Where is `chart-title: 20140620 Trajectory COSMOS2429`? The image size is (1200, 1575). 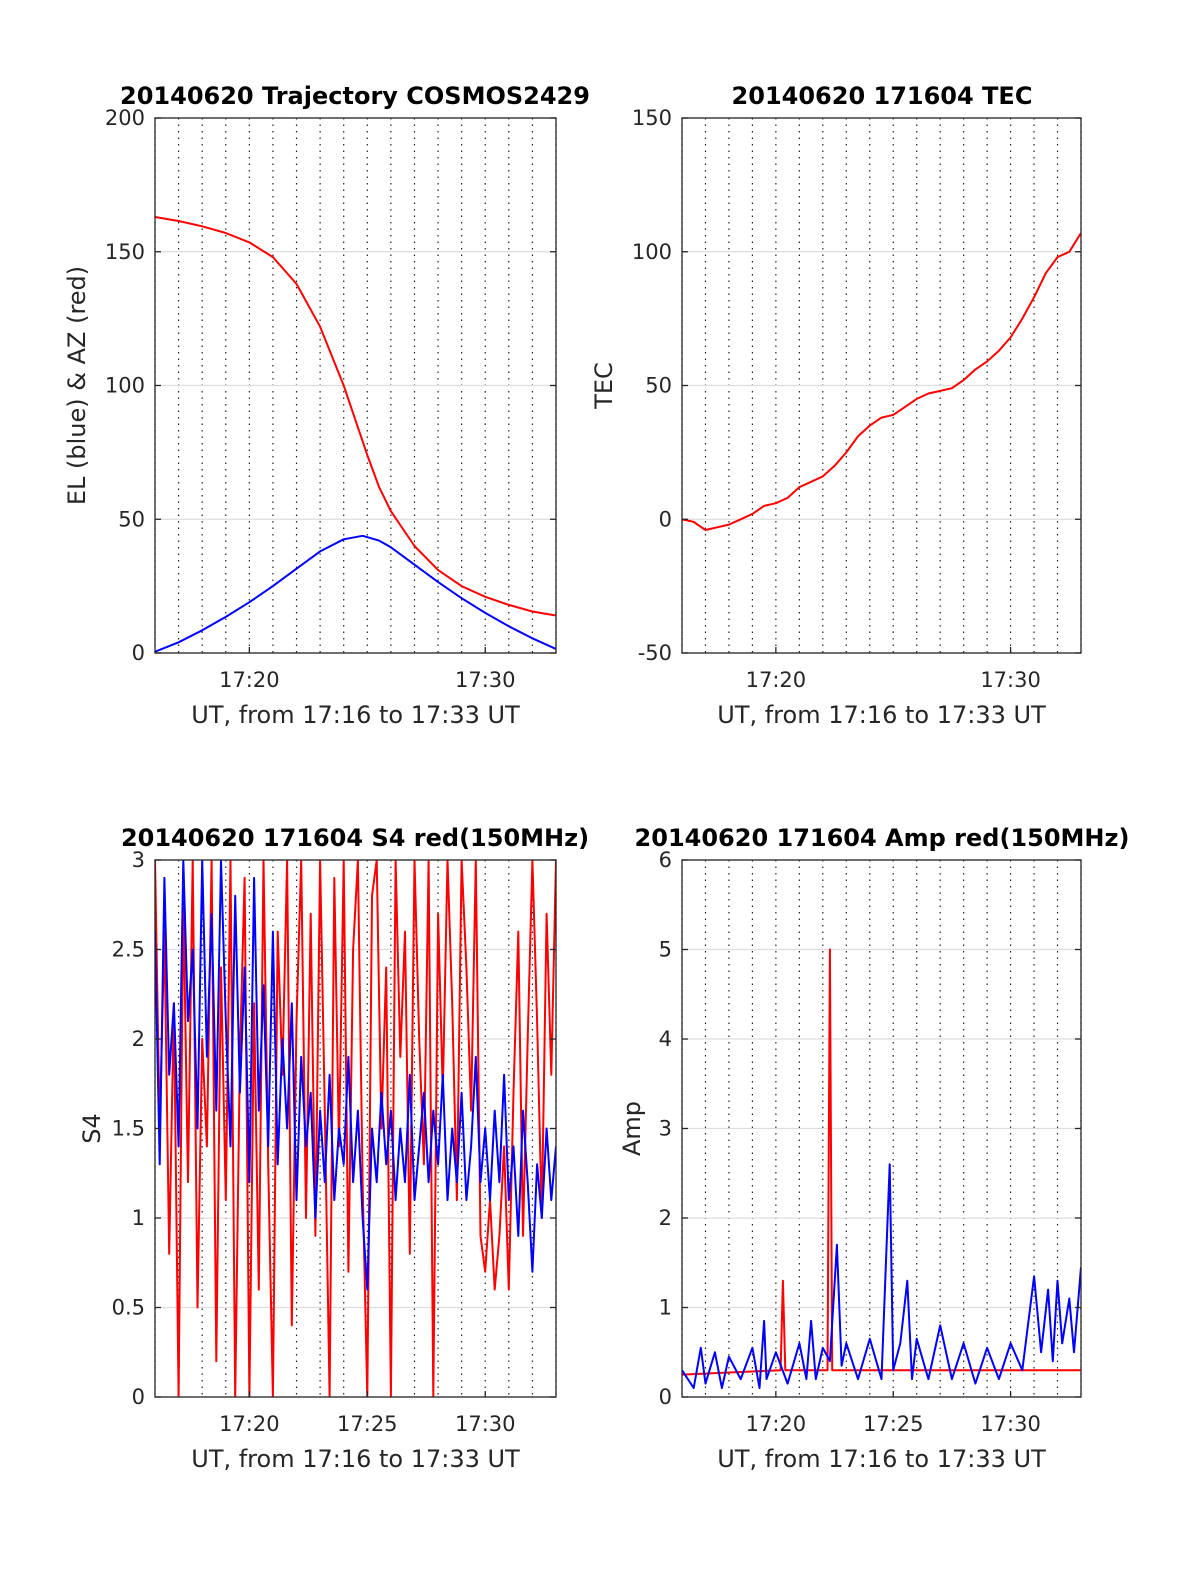 chart-title: 20140620 Trajectory COSMOS2429 is located at coordinates (355, 96).